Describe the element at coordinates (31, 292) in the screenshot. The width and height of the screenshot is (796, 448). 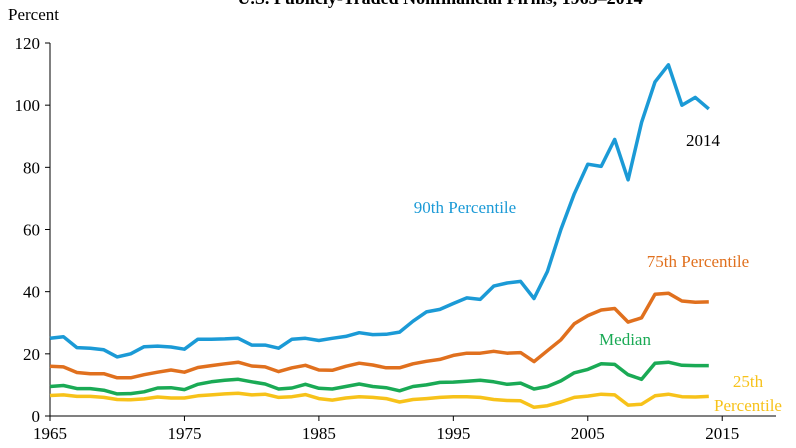
I see `y-tick-label: 40` at that location.